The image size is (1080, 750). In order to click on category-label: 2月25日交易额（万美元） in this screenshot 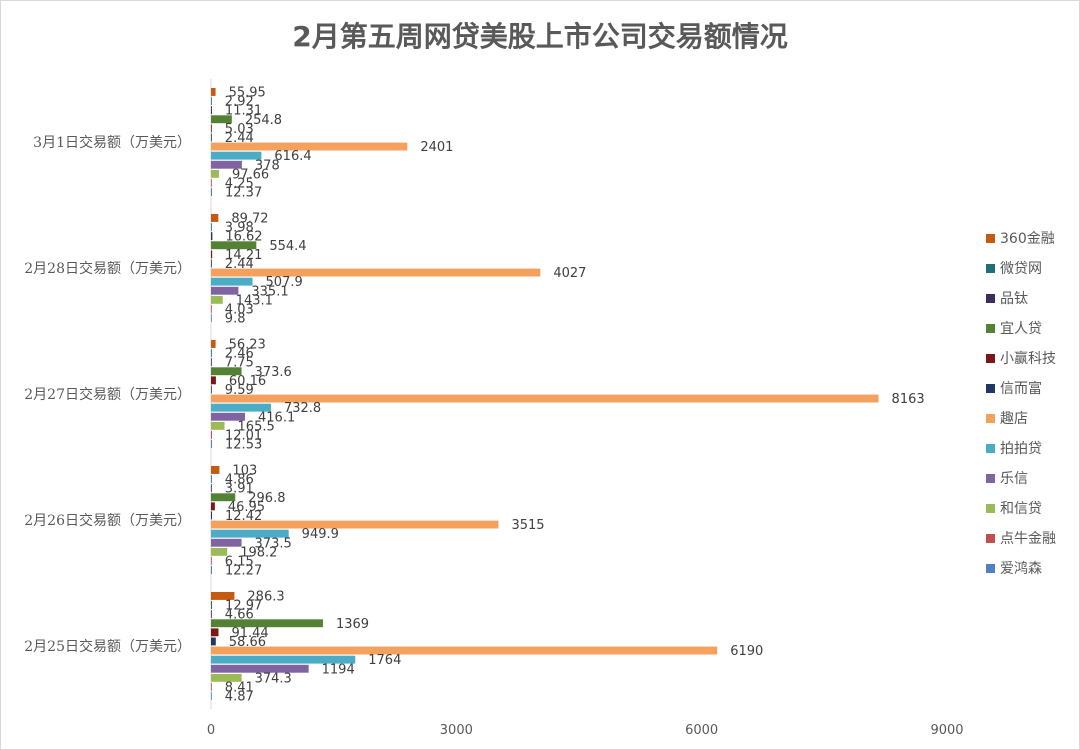, I will do `click(107, 646)`.